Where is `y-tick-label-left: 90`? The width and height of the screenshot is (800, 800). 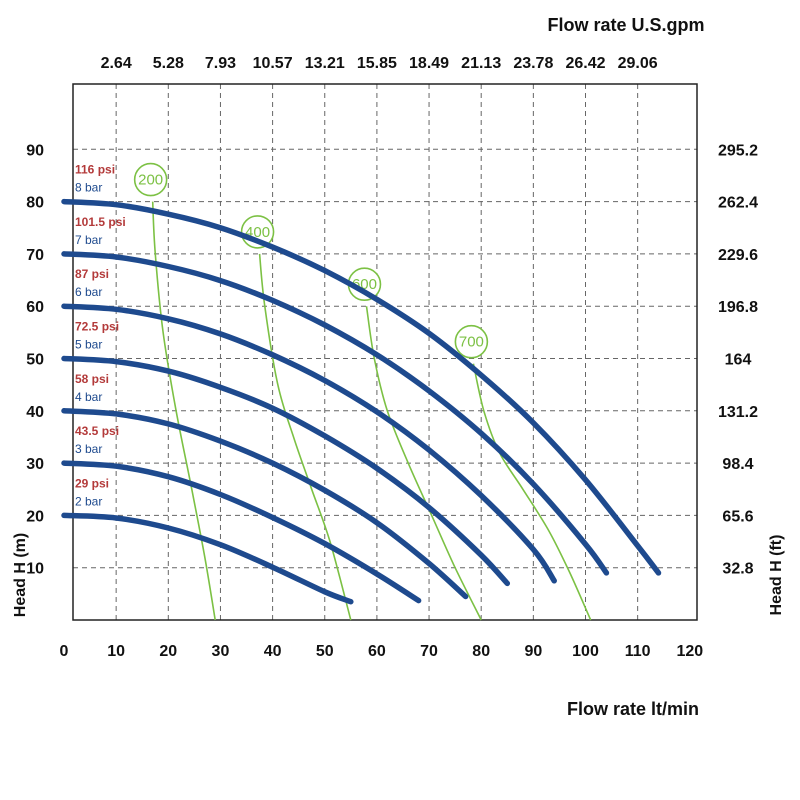 y-tick-label-left: 90 is located at coordinates (35, 150).